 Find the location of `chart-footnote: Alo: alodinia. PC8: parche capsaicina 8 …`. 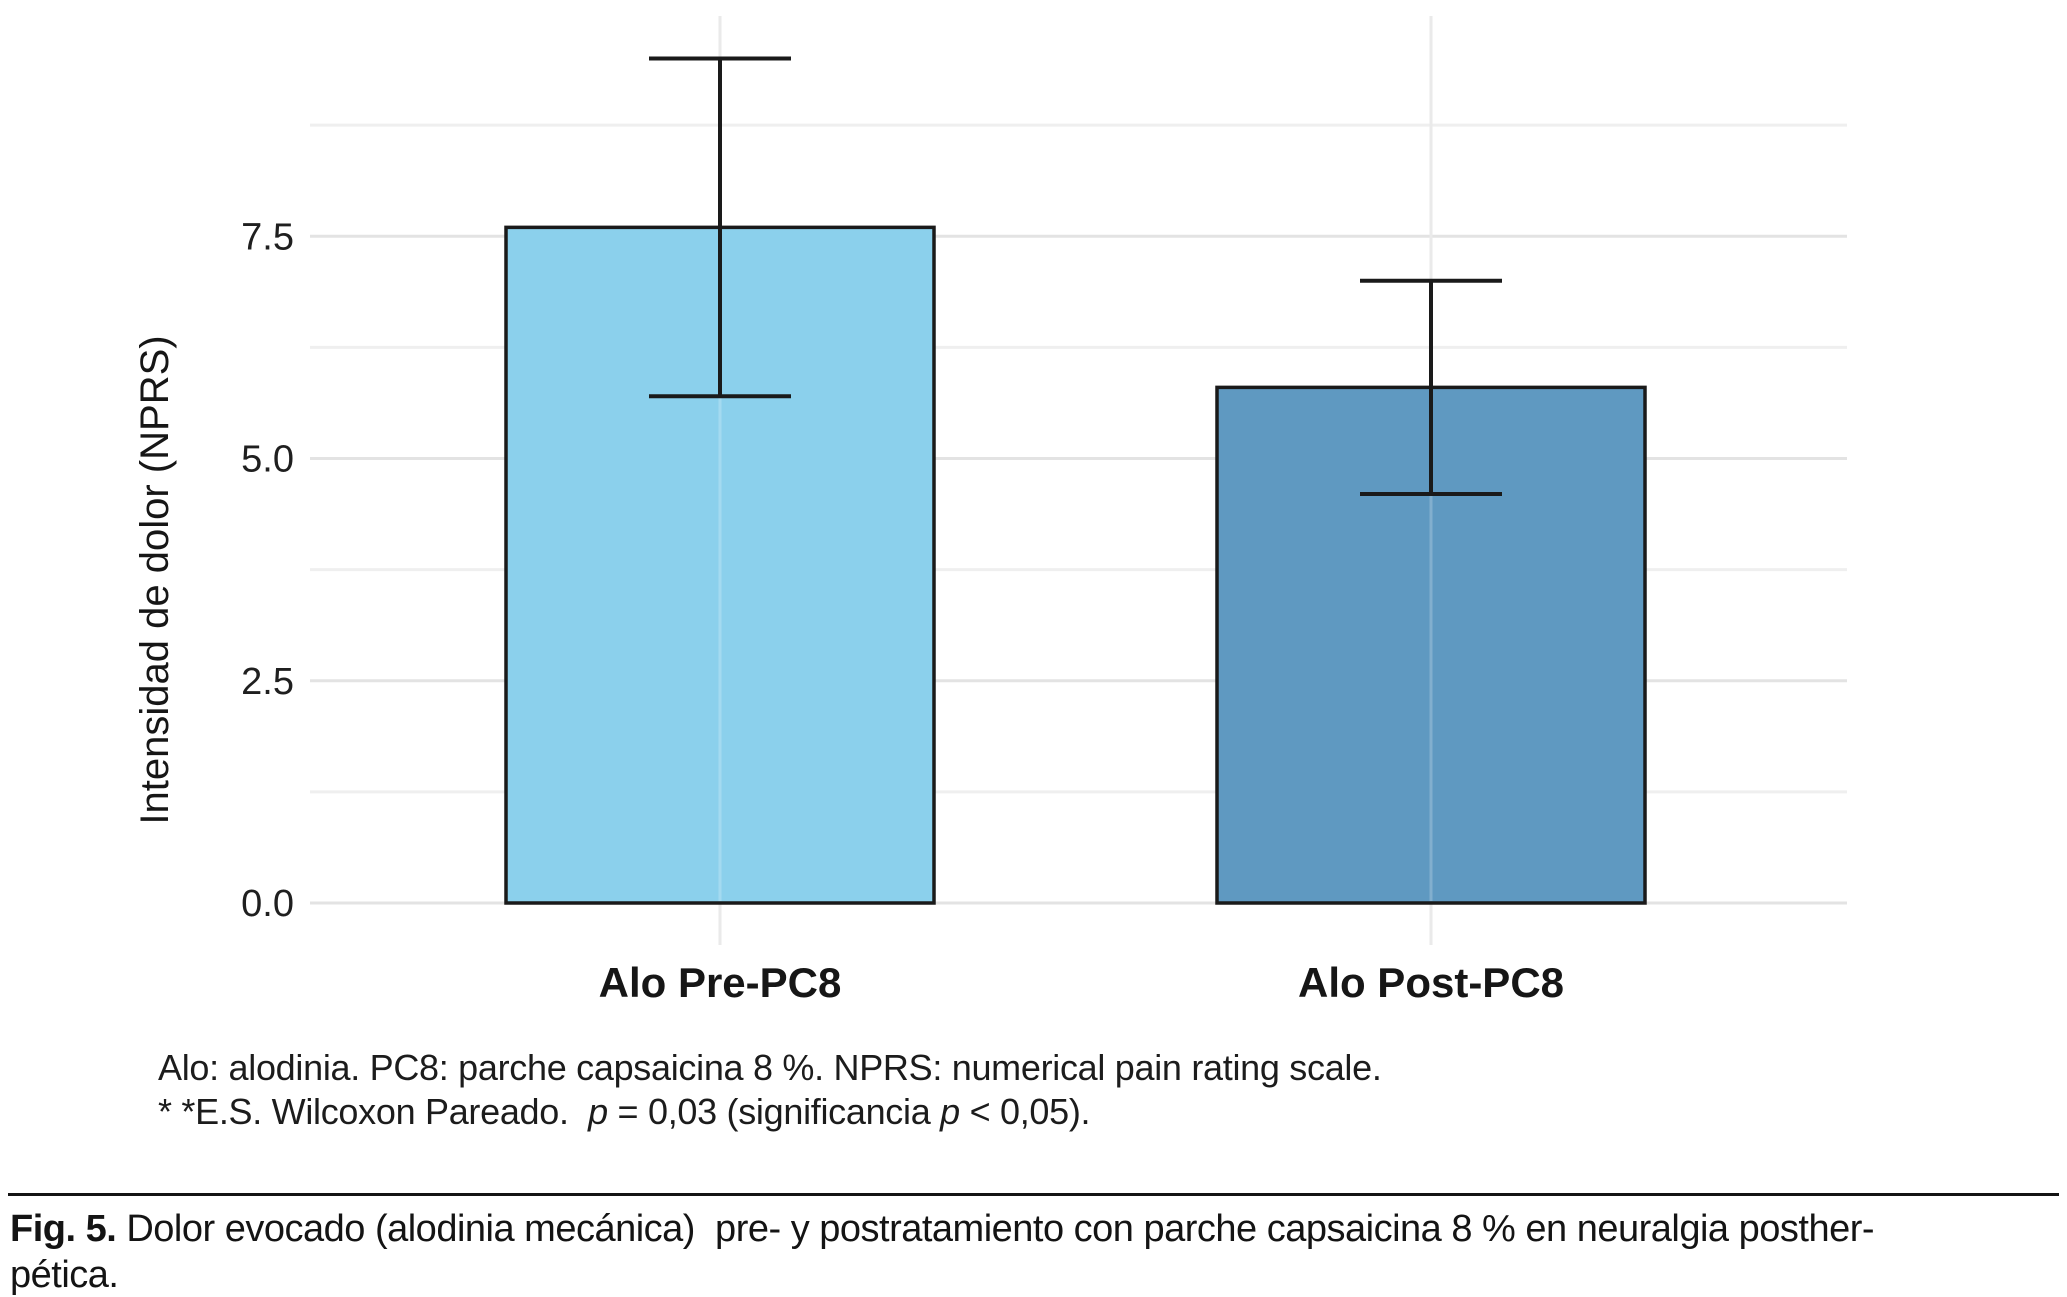

chart-footnote: Alo: alodinia. PC8: parche capsaicina 8 … is located at coordinates (770, 1090).